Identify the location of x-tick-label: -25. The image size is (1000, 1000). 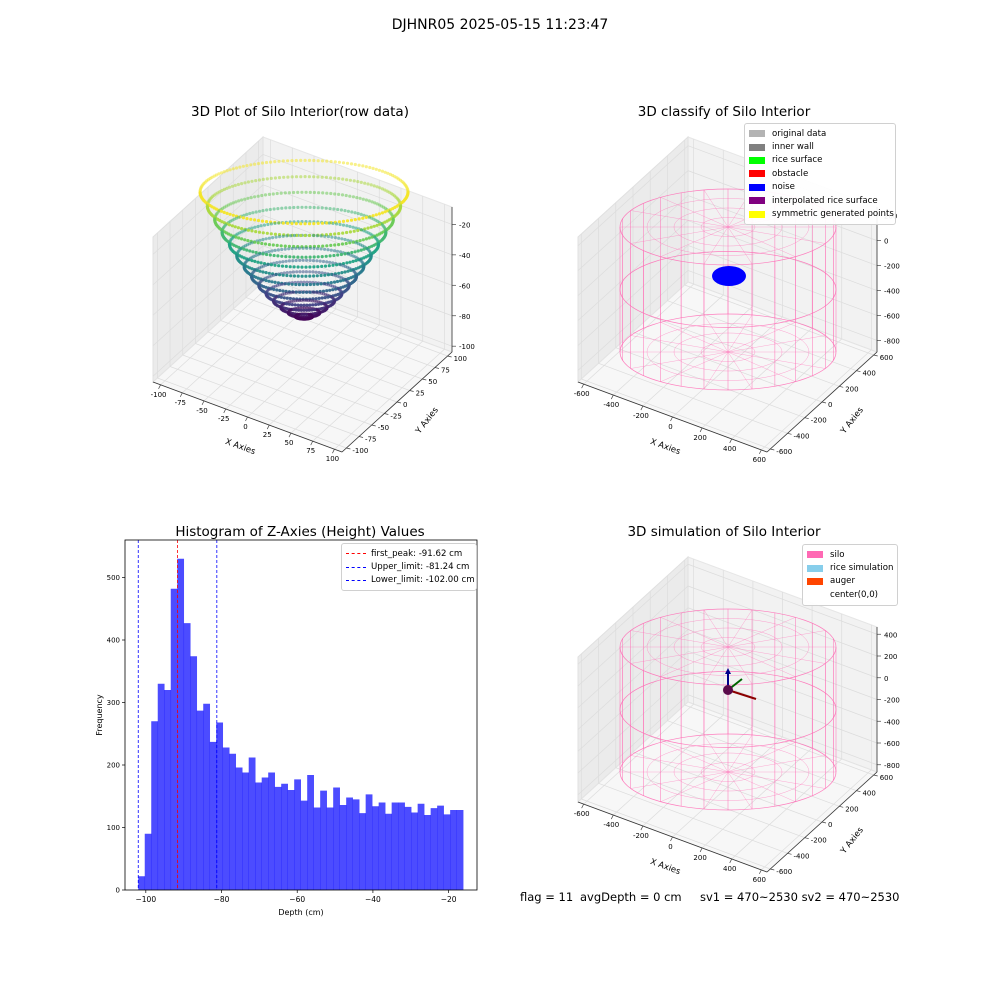
(223, 419).